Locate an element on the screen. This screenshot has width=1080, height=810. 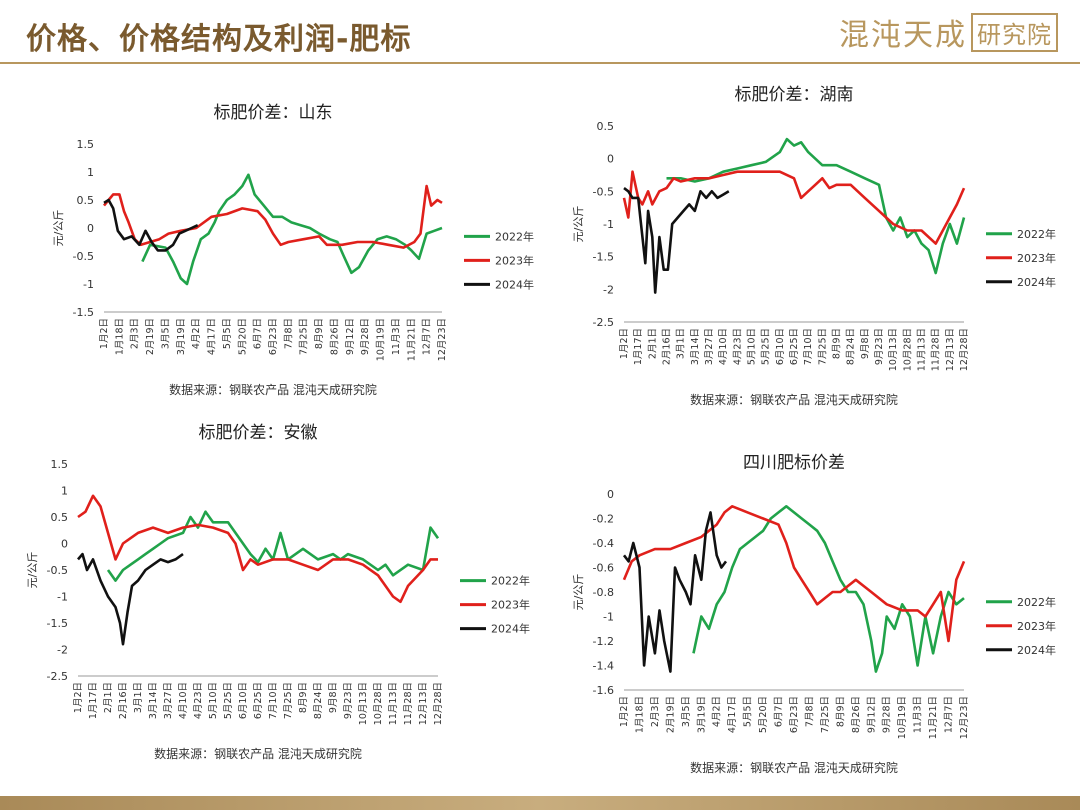
x-tick-label: 11月21日 is located at coordinates (411, 339).